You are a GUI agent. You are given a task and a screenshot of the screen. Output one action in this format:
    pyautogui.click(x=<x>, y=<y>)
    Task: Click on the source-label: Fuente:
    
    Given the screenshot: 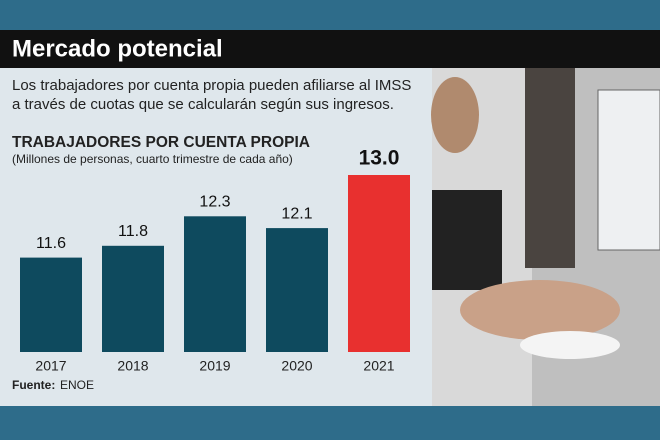 What is the action you would take?
    pyautogui.click(x=33, y=385)
    